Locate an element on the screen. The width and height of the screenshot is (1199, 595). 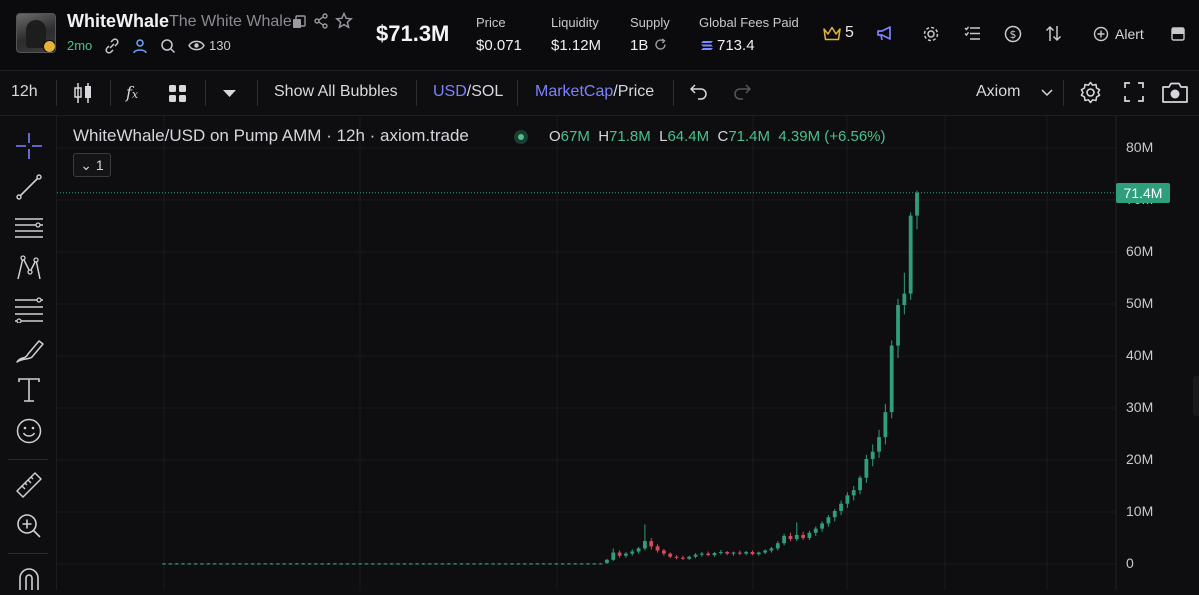
brush-icon is located at coordinates (30, 351).